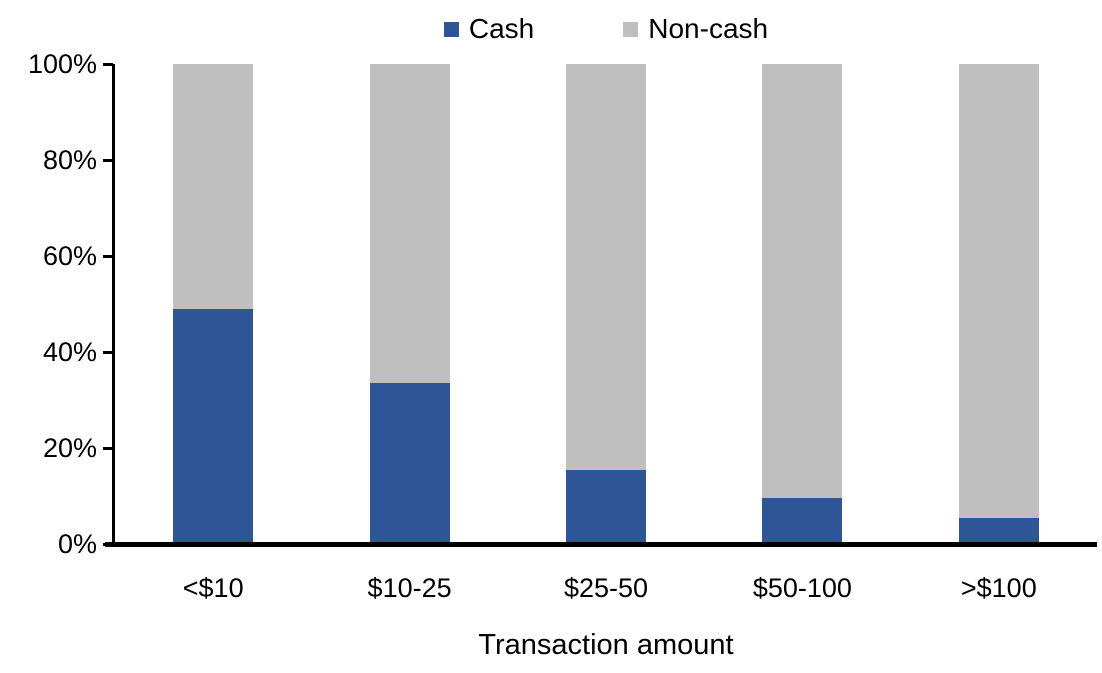 The height and width of the screenshot is (673, 1102). I want to click on x-axis-category-label: $25-50, so click(606, 588).